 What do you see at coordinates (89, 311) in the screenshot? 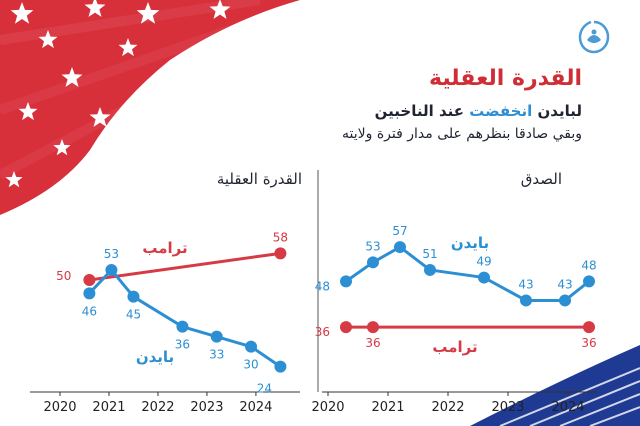
I see `biden-data-label: 46` at bounding box center [89, 311].